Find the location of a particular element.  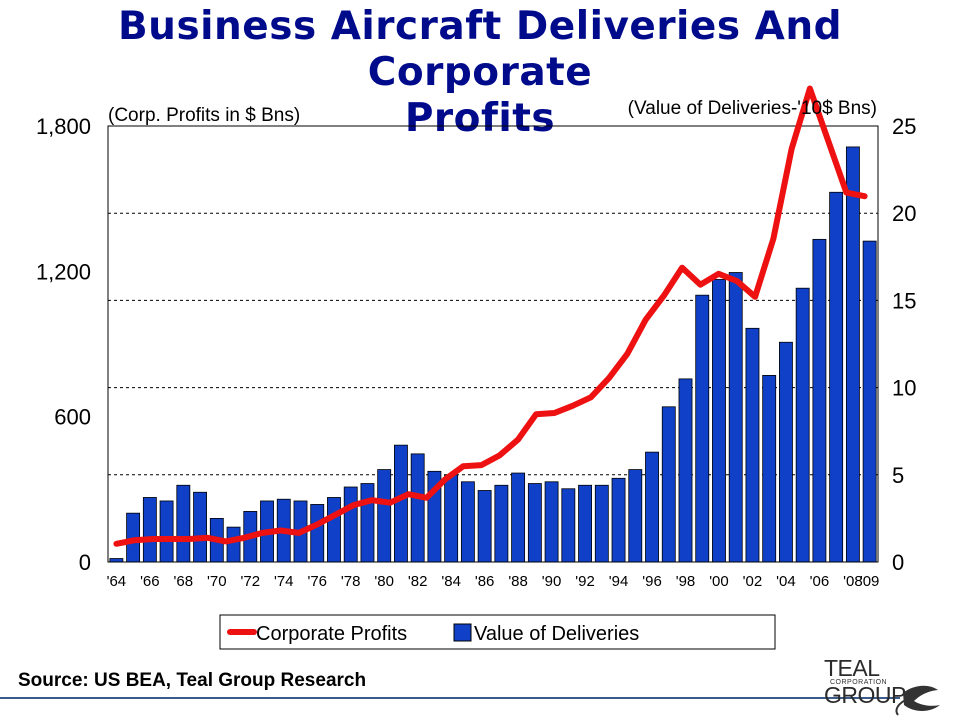

teal-group-logo: TEAL GROUP CORPORATION is located at coordinates (878, 686).